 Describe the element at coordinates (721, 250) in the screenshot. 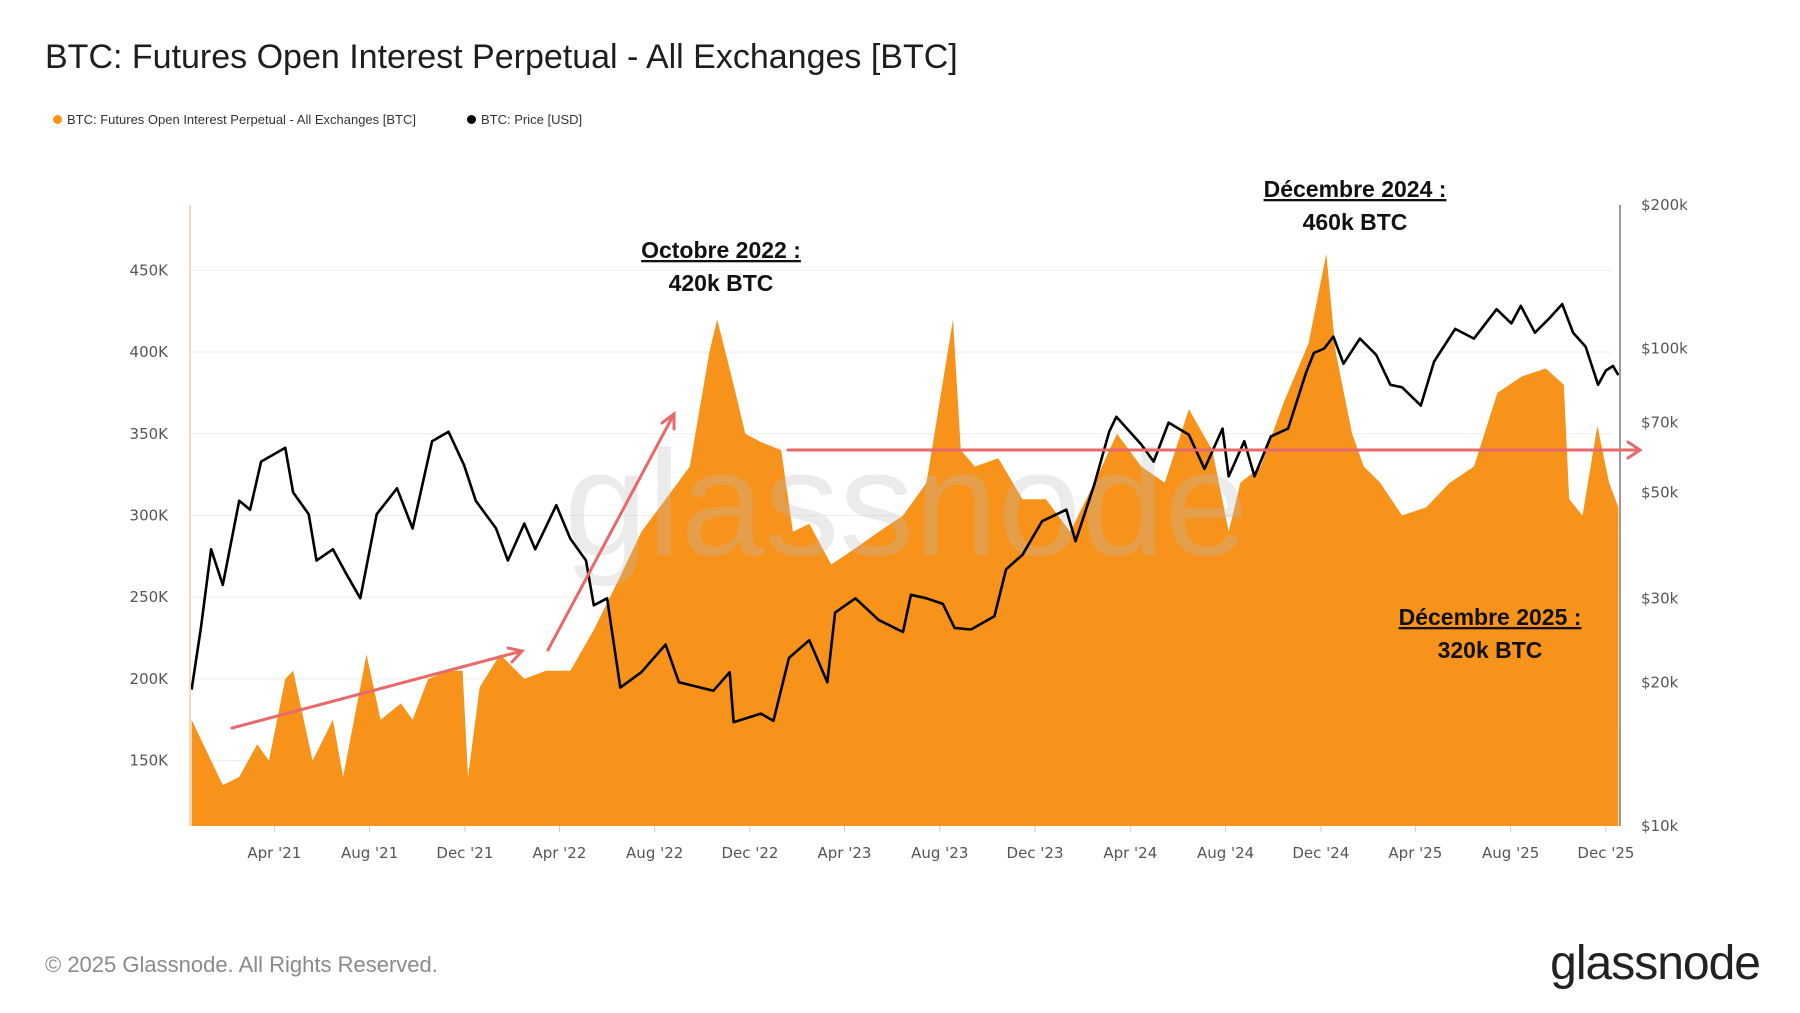

I see `annotation-title: Octobre 2022 :` at that location.